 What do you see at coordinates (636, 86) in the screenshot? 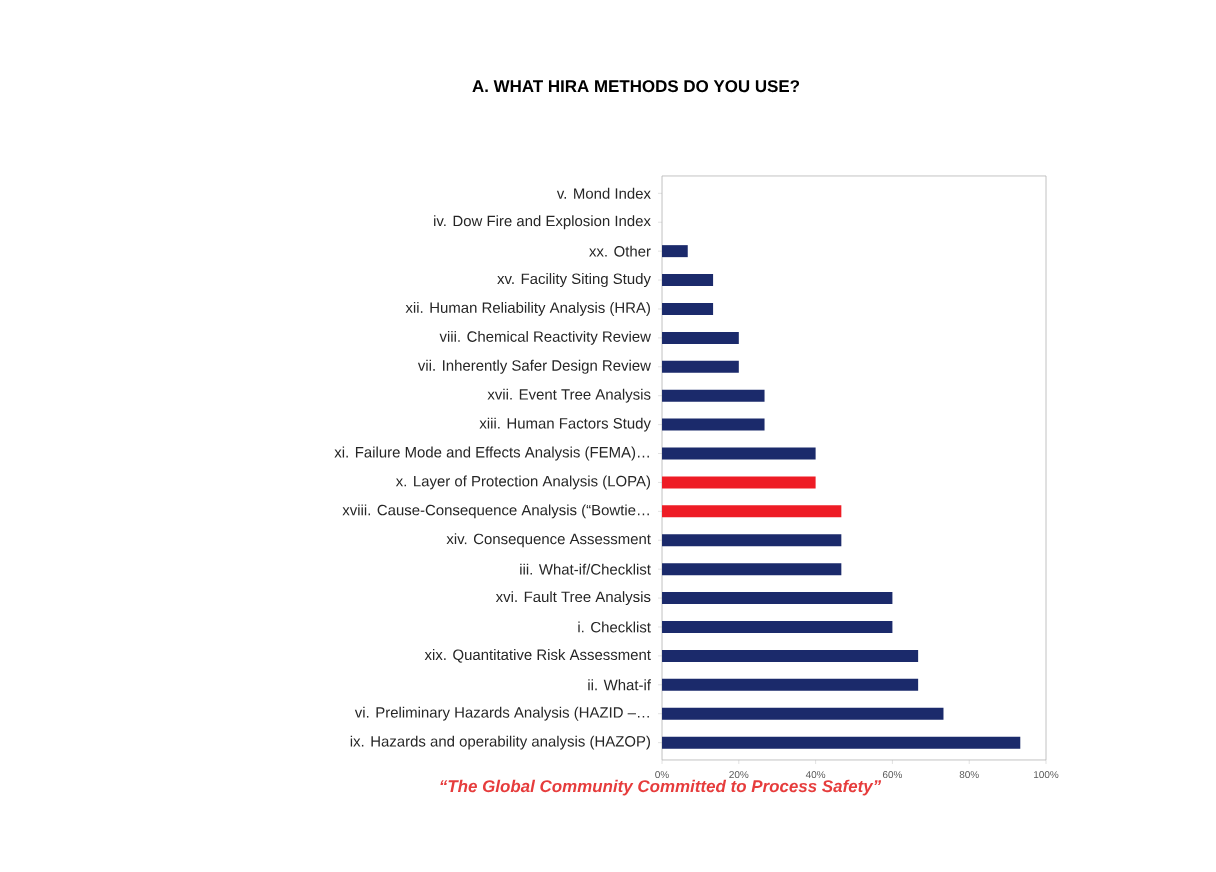
I see `chart-title: A. WHAT HIRA METHODS DO YOU USE?` at bounding box center [636, 86].